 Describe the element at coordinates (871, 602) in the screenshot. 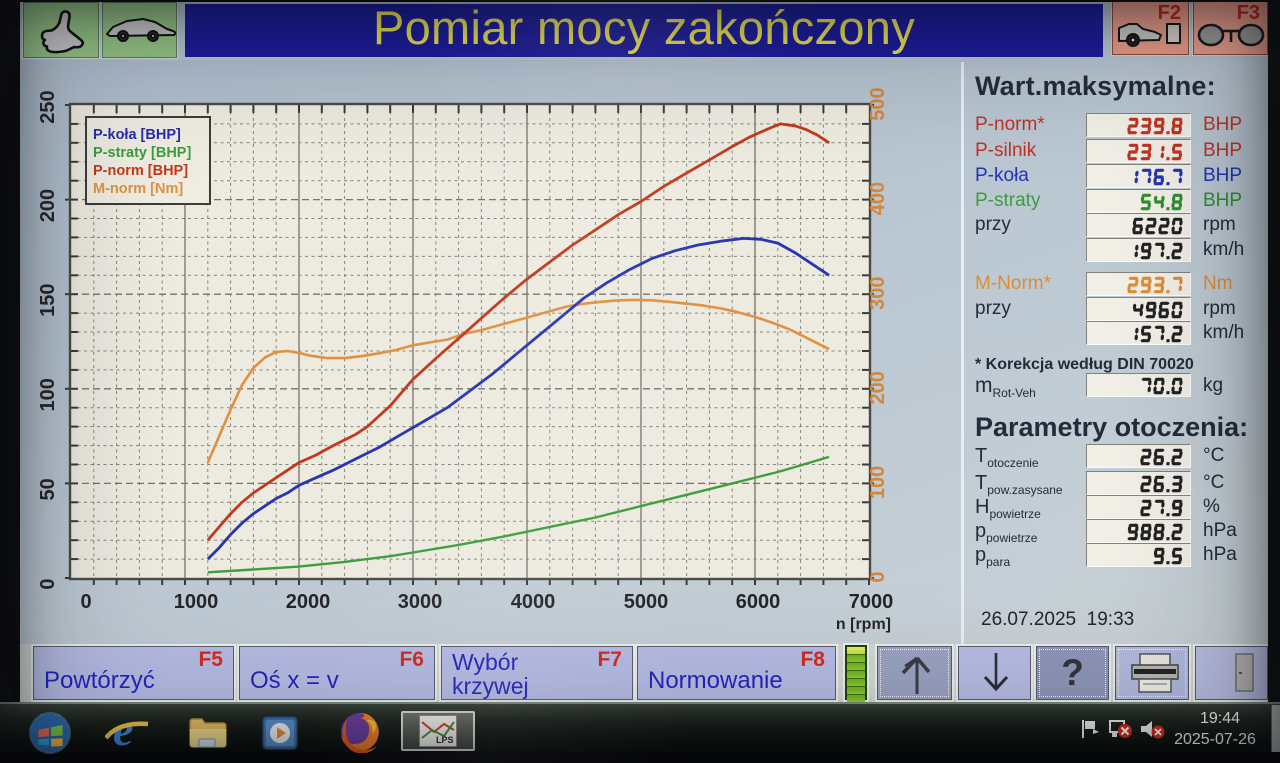

I see `svg-text: 7000` at that location.